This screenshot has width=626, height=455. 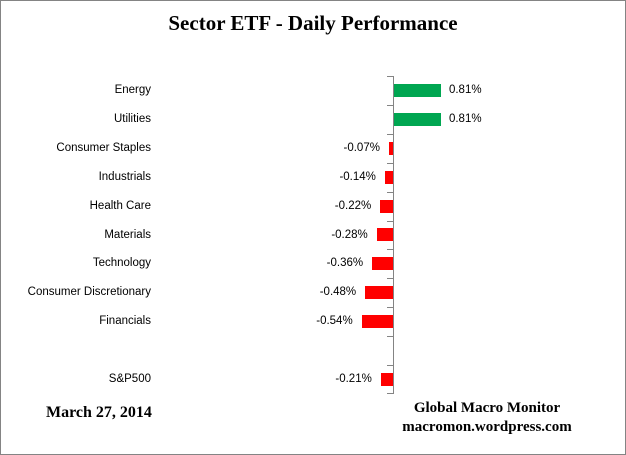 I want to click on y-axis-line, so click(x=393, y=235).